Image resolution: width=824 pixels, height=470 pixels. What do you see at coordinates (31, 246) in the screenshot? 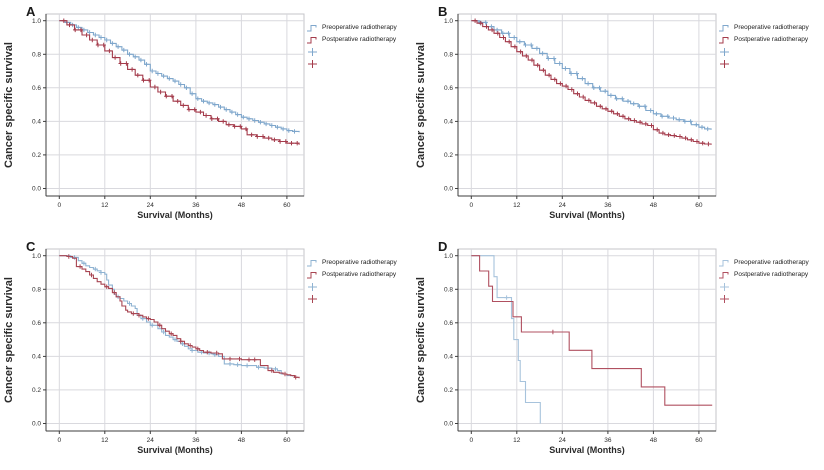
I see `panel-label-c: C` at bounding box center [31, 246].